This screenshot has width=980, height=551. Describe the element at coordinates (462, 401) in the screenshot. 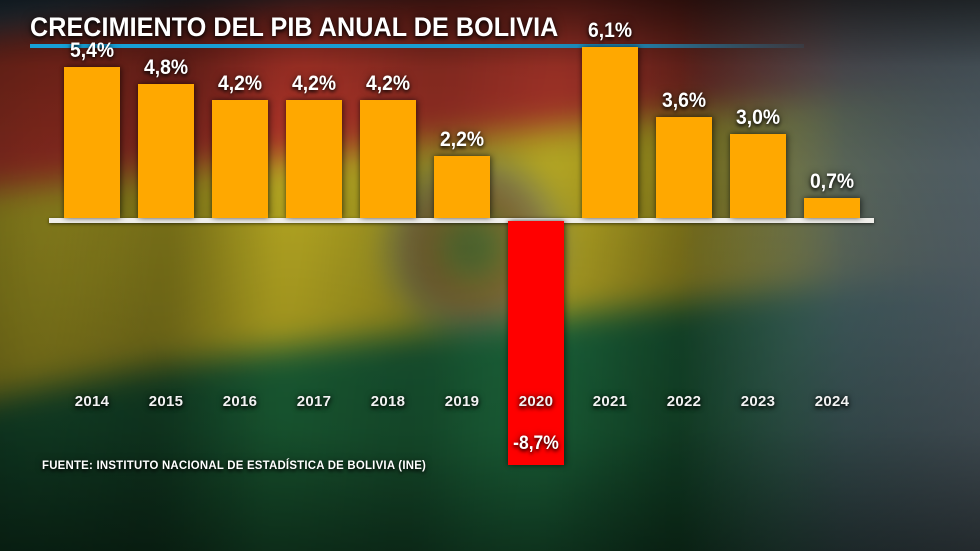

I see `x-axis-label-2019: 2019` at that location.